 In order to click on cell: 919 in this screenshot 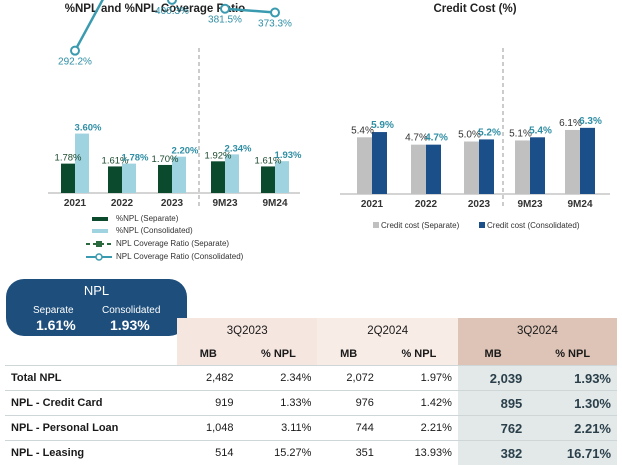, I will do `click(208, 403)`.